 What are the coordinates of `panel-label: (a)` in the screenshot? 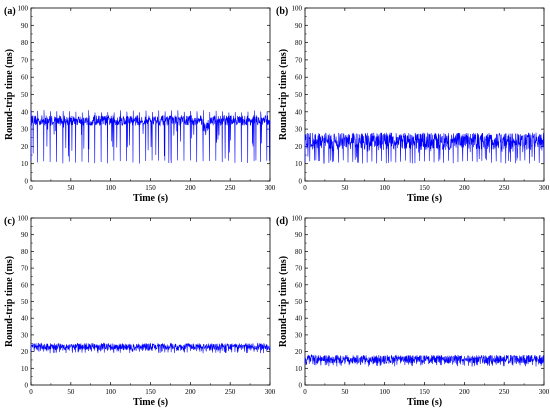 It's located at (10, 11).